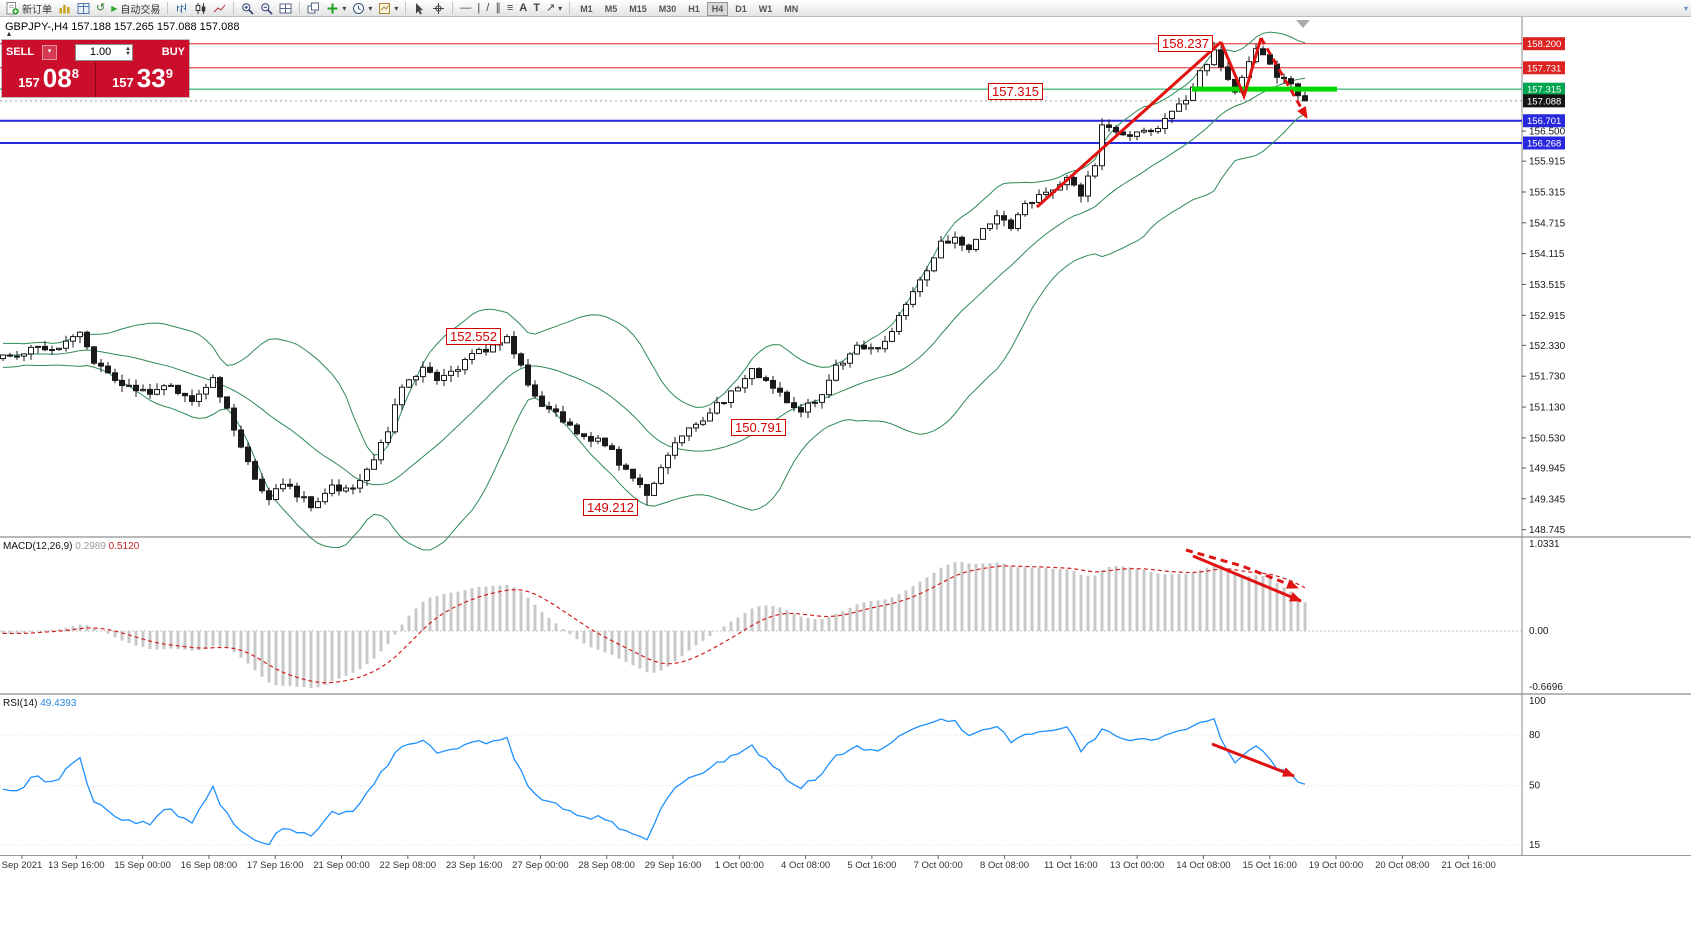 The image size is (1691, 942). I want to click on channel-icon: ∥, so click(498, 7).